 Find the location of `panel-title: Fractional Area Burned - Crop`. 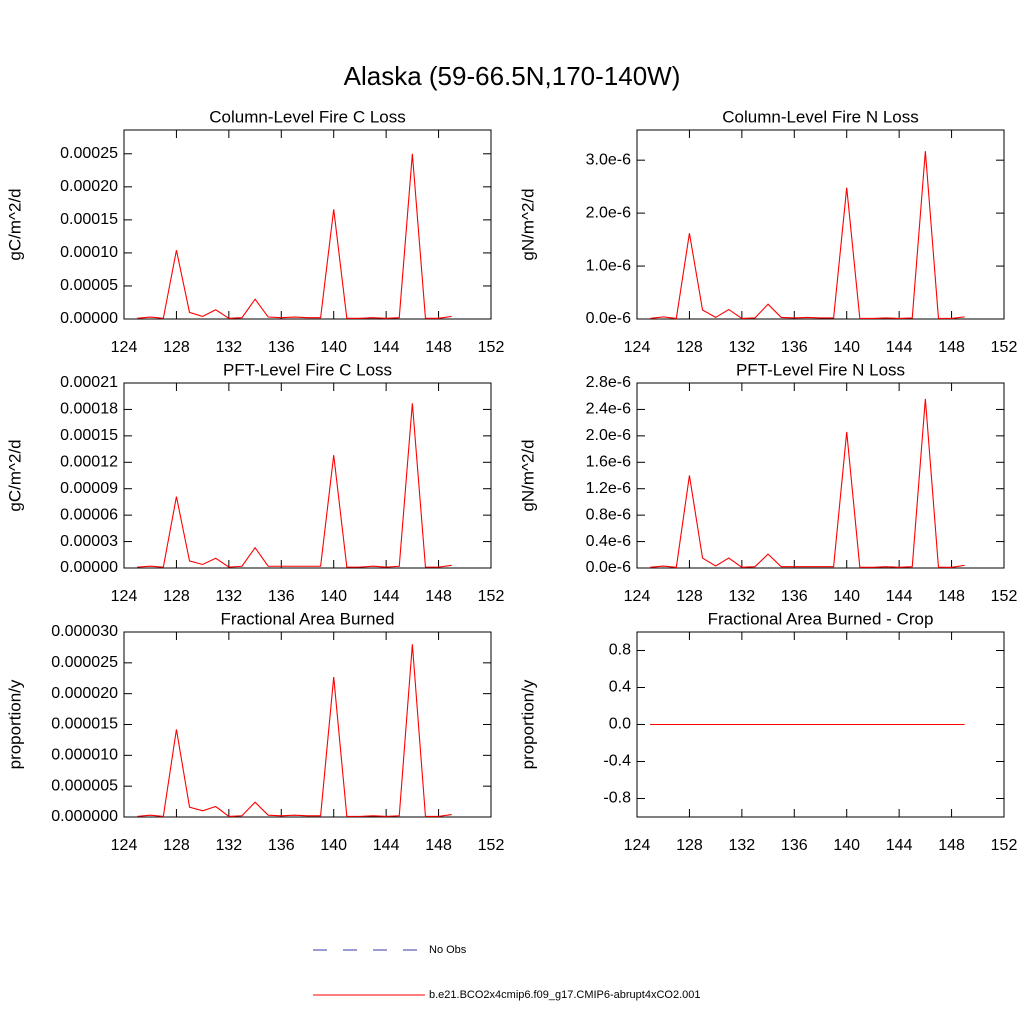

panel-title: Fractional Area Burned - Crop is located at coordinates (821, 618).